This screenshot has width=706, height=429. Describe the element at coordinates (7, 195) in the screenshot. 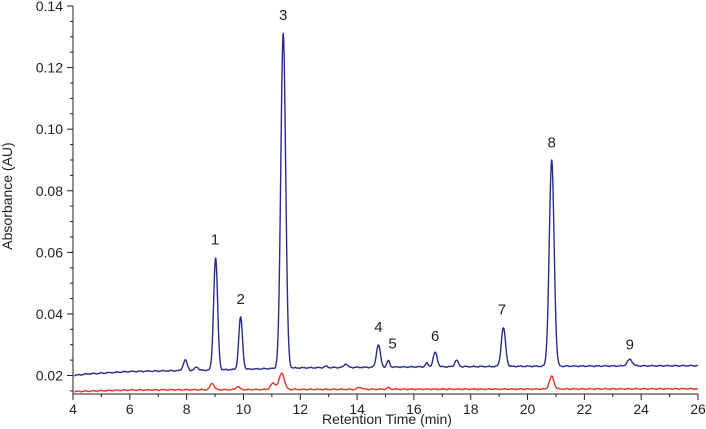

I see `y-axis-title: Absorbance (AU)` at that location.